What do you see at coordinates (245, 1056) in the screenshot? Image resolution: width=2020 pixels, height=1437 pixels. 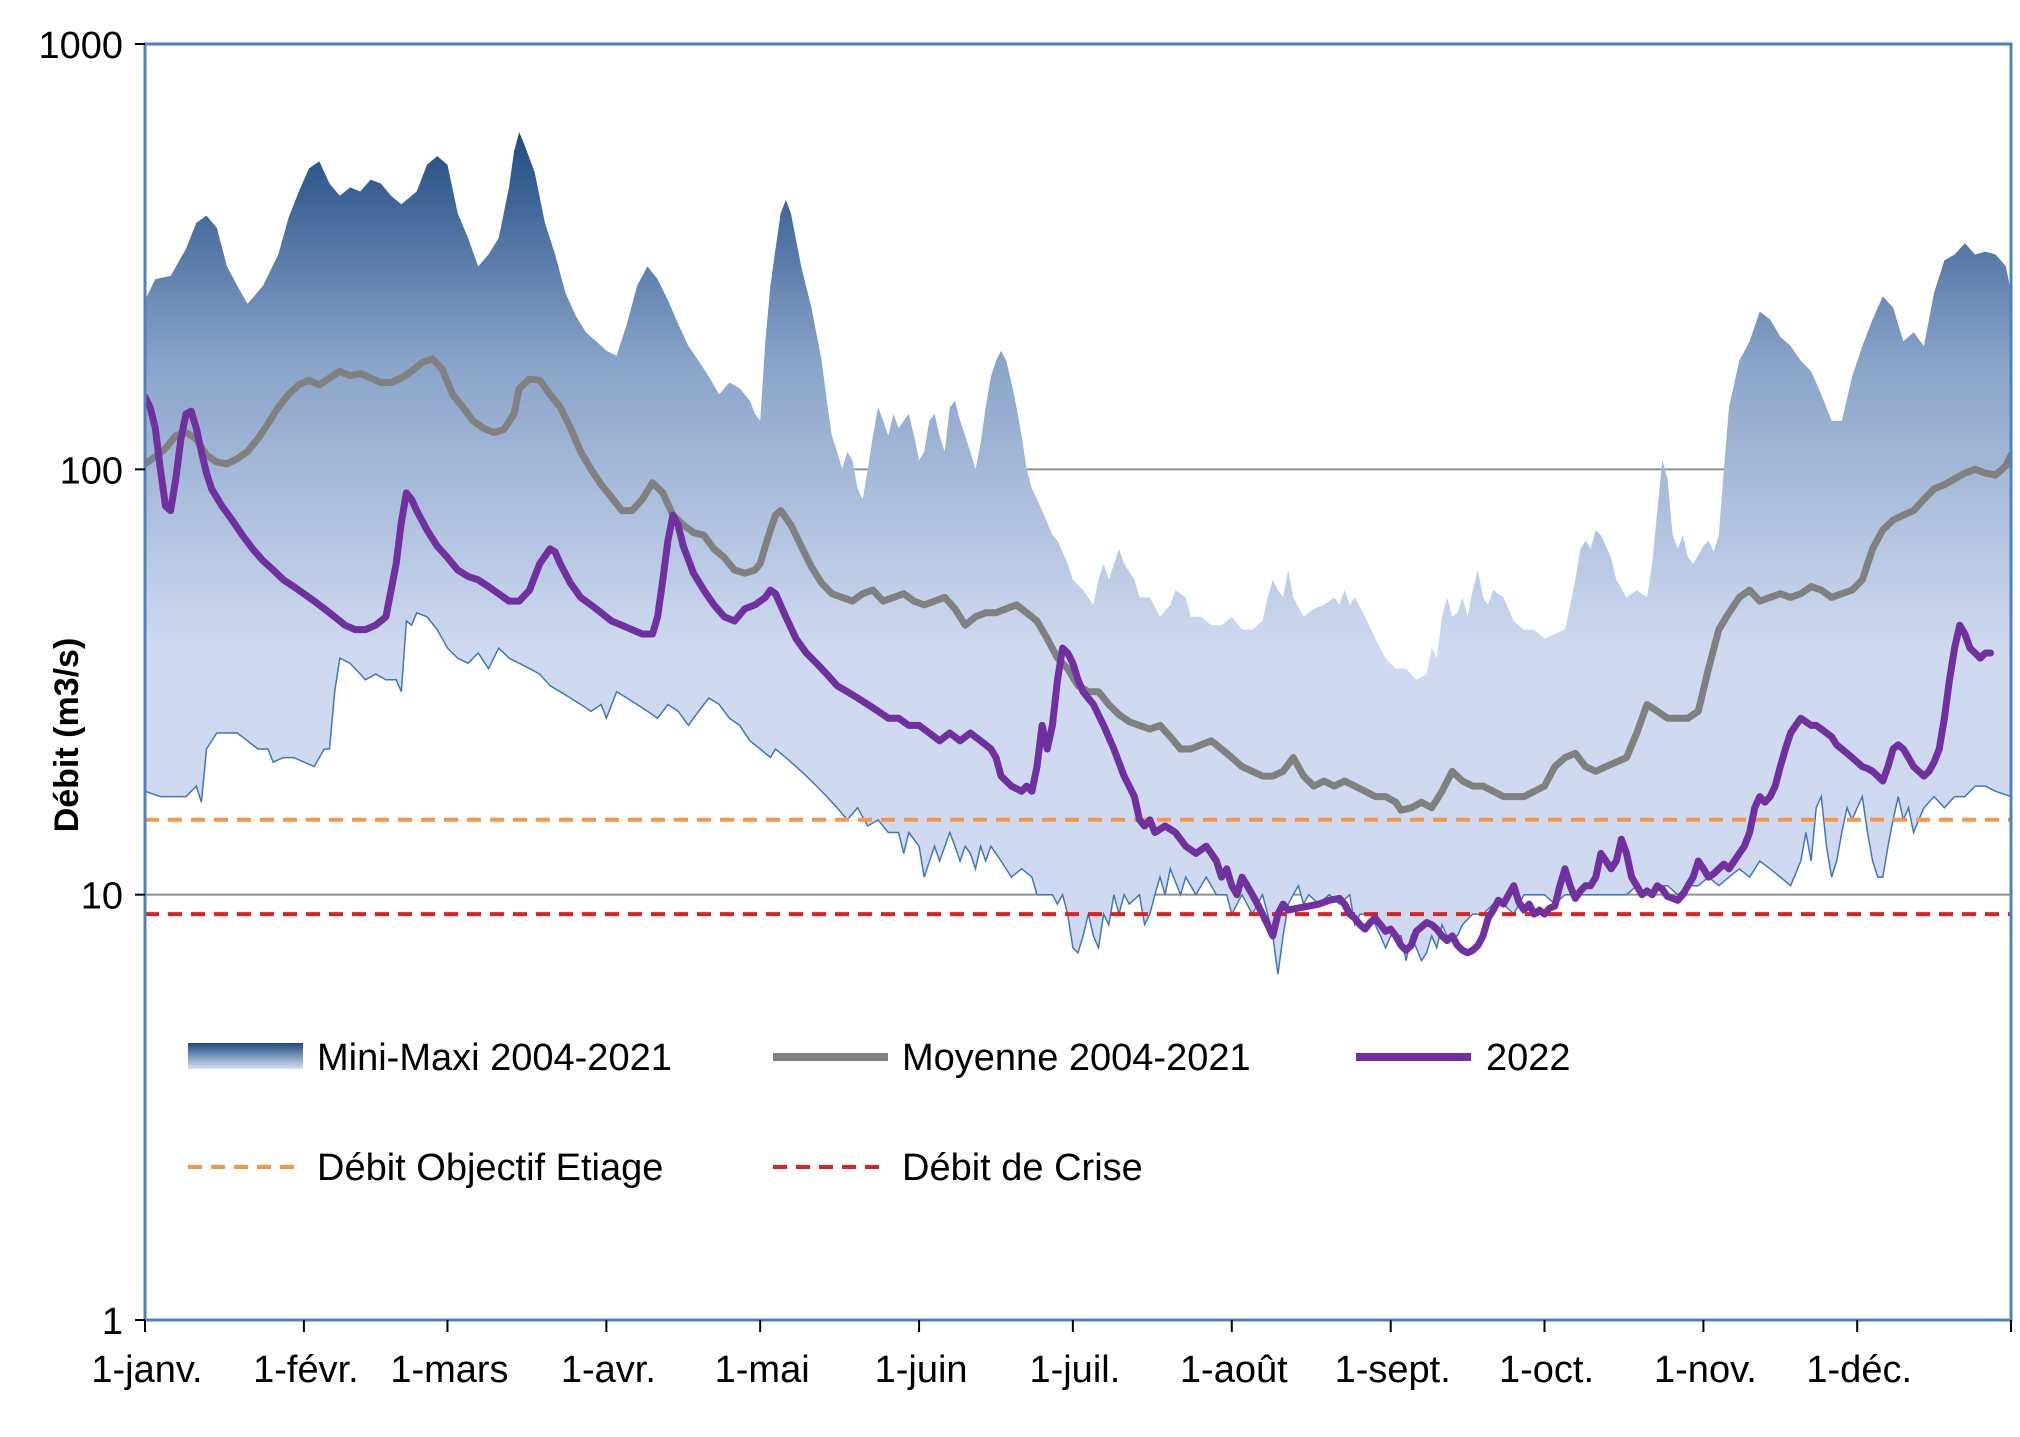 I see `legend-swatch-band` at bounding box center [245, 1056].